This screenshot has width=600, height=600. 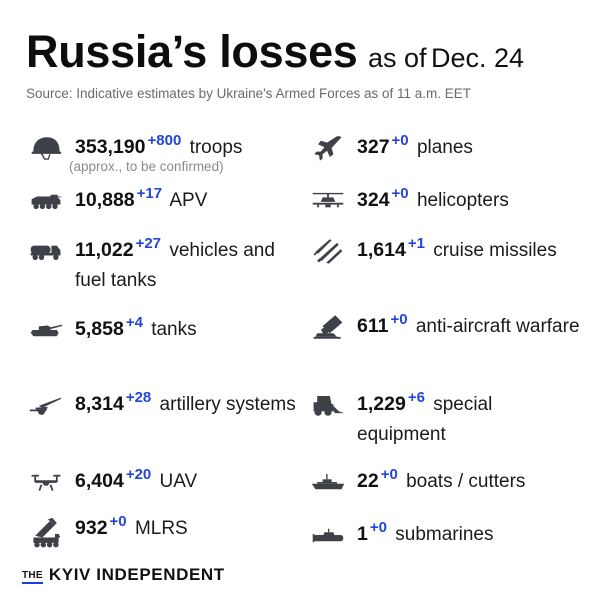 What do you see at coordinates (381, 404) in the screenshot?
I see `stat-value: 1,229` at bounding box center [381, 404].